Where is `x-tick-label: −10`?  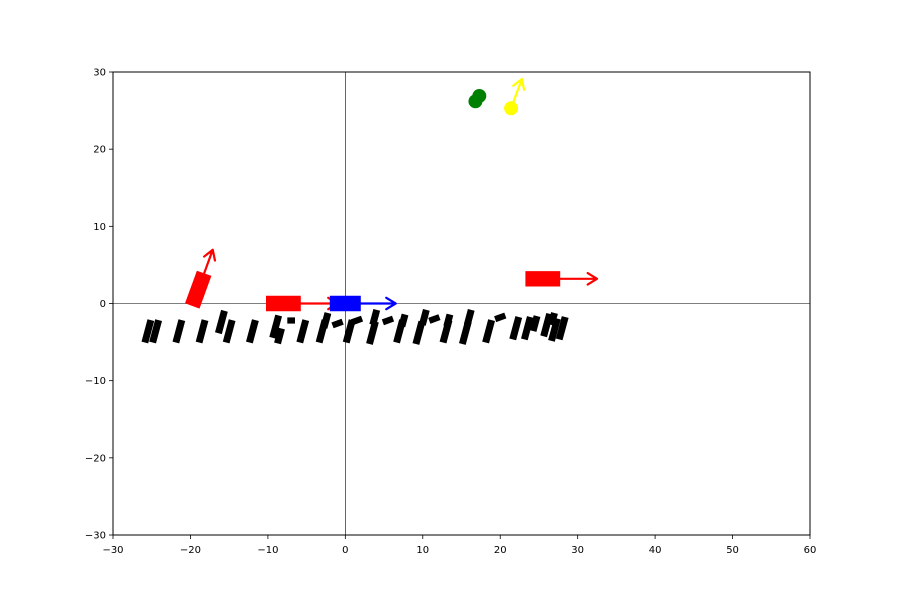
x-tick-label: −10 is located at coordinates (267, 550).